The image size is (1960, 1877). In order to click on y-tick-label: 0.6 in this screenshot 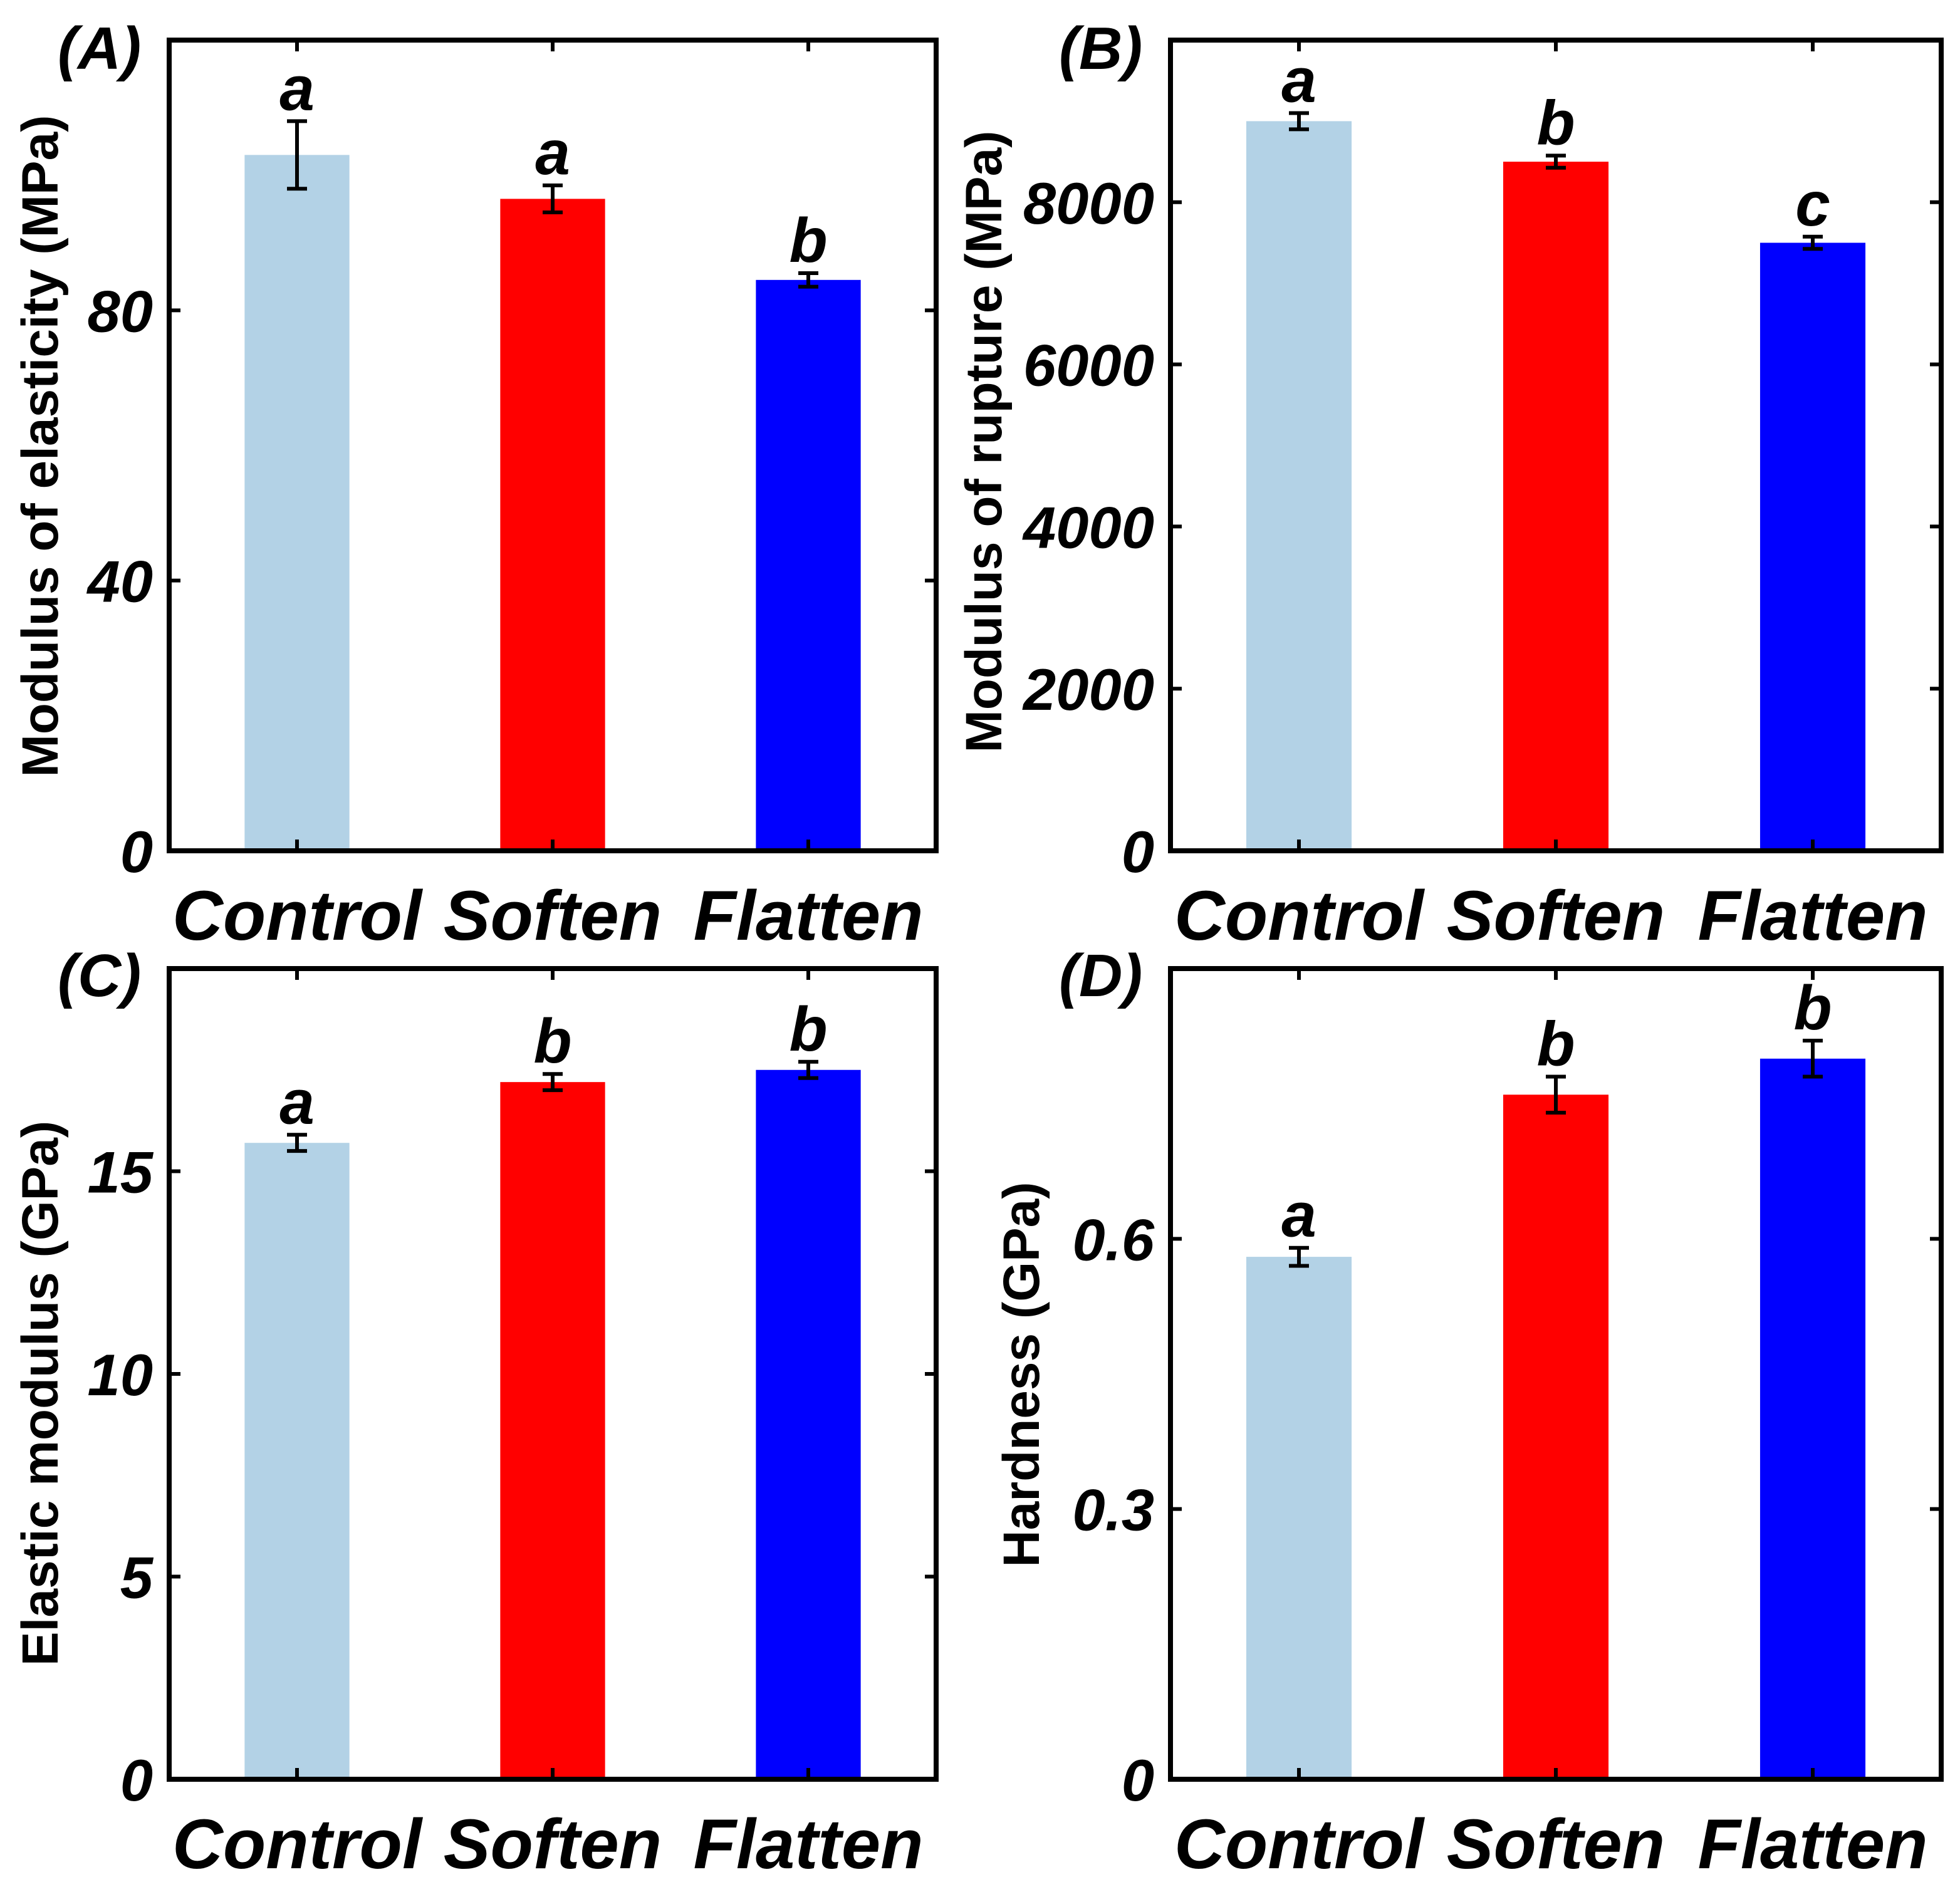, I will do `click(1113, 1239)`.